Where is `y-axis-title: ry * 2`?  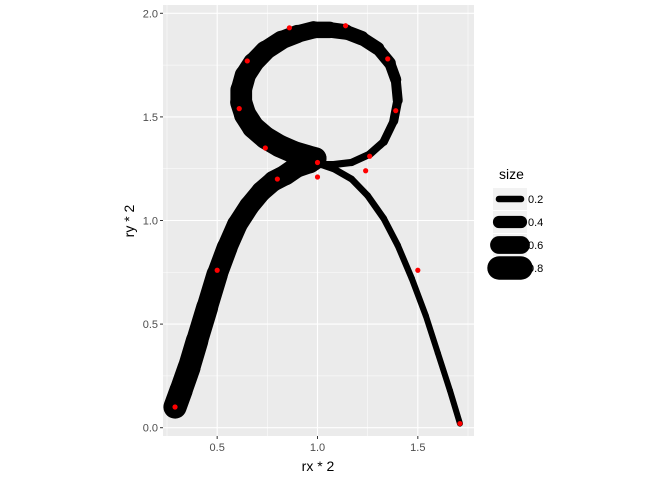 y-axis-title: ry * 2 is located at coordinates (129, 220).